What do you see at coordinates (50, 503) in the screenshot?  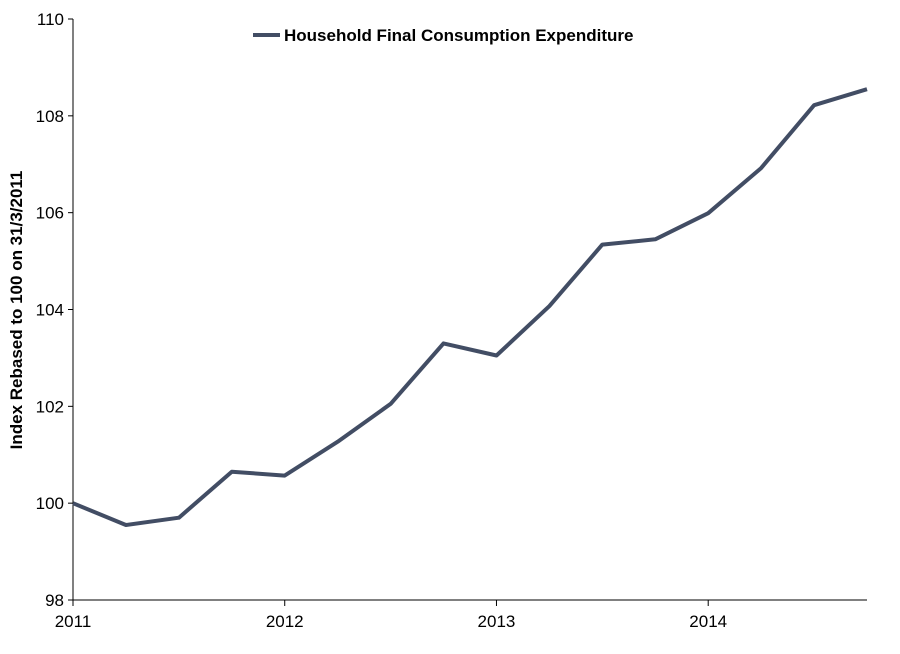 I see `y-tick-label: 100` at bounding box center [50, 503].